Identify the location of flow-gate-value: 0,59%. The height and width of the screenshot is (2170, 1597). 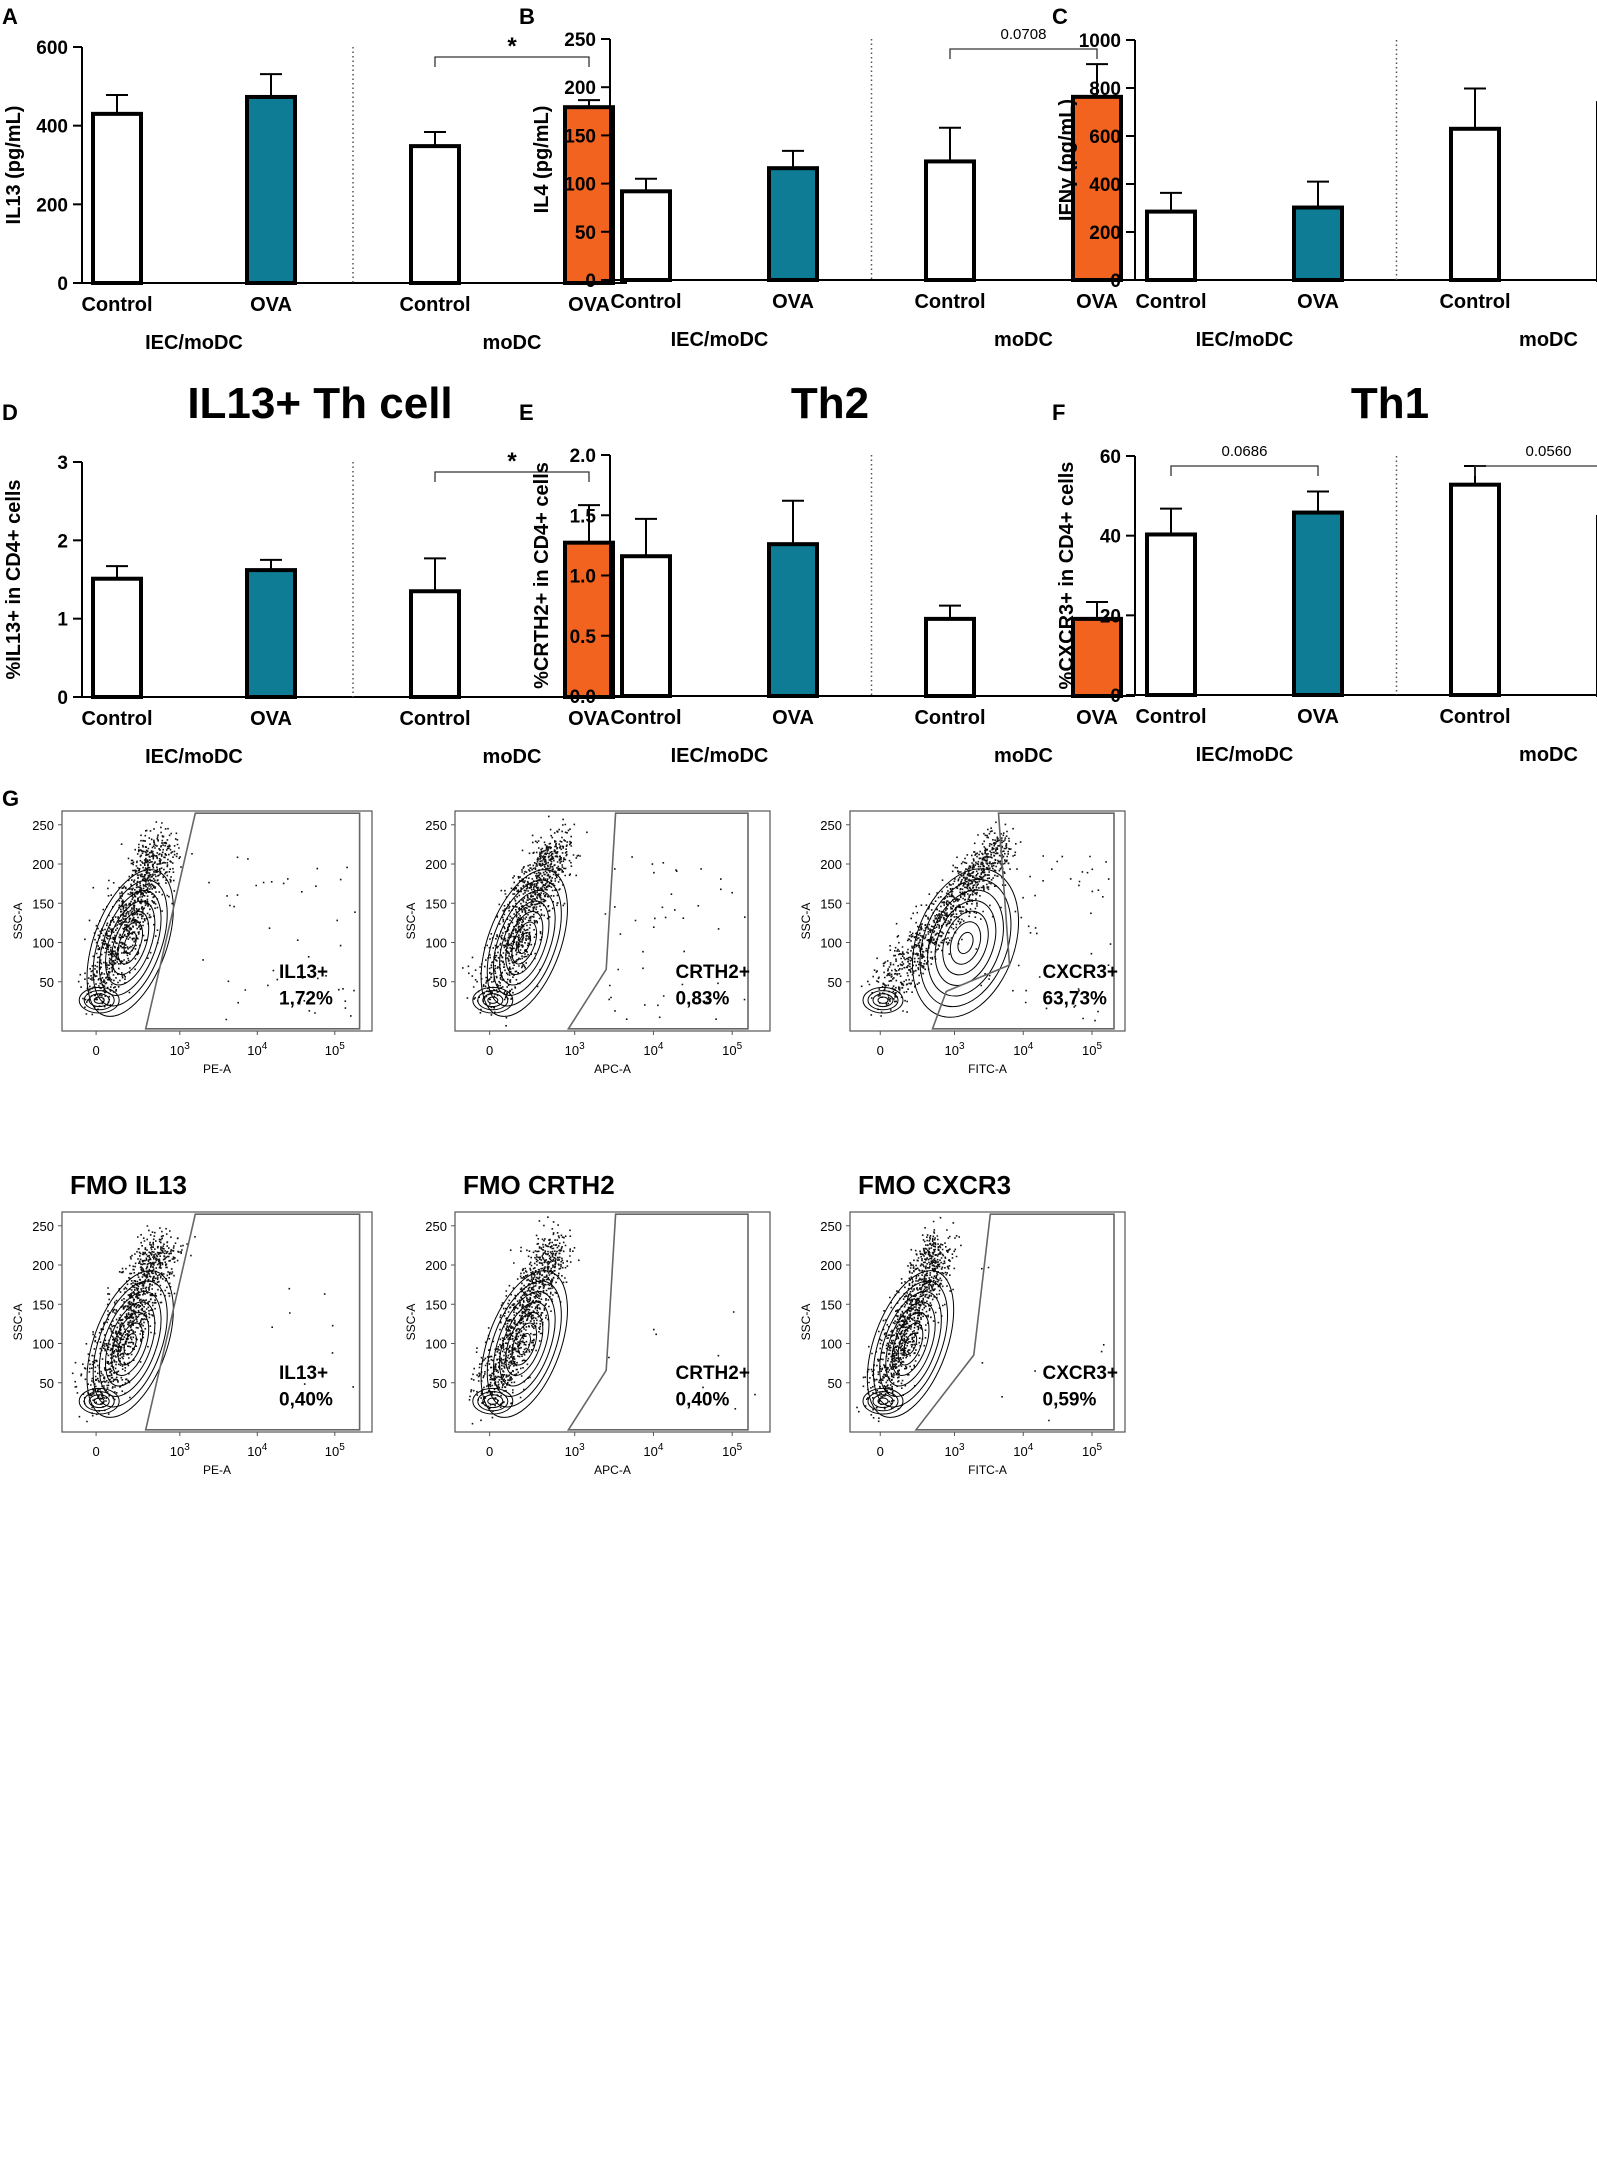
(1070, 1400).